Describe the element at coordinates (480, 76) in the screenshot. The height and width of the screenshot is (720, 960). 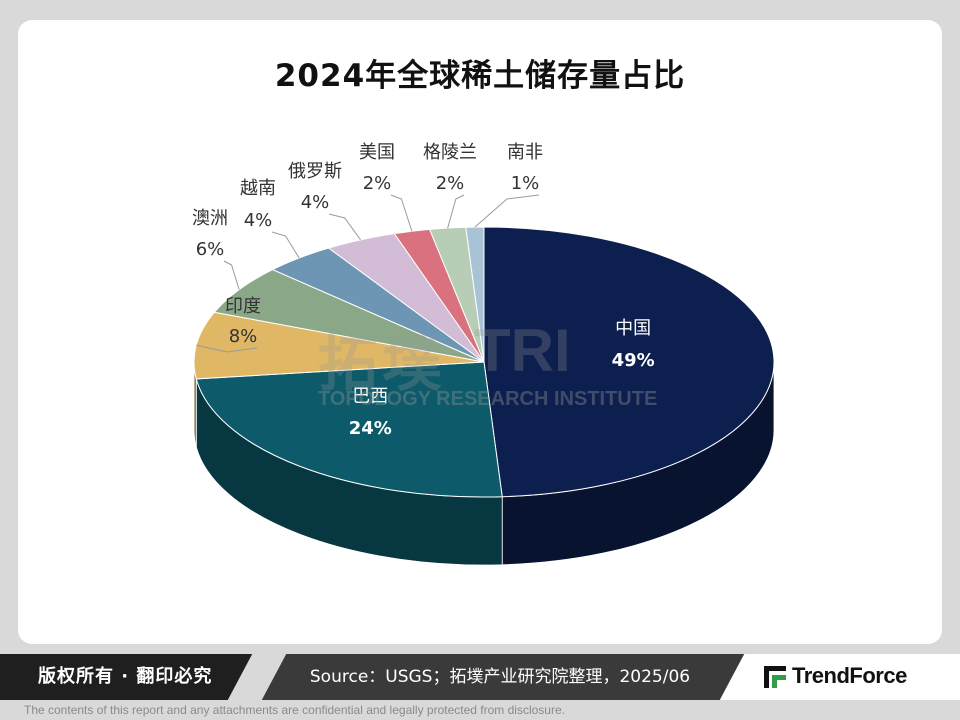
I see `chart-title: 2024年全球稀土储存量占比` at that location.